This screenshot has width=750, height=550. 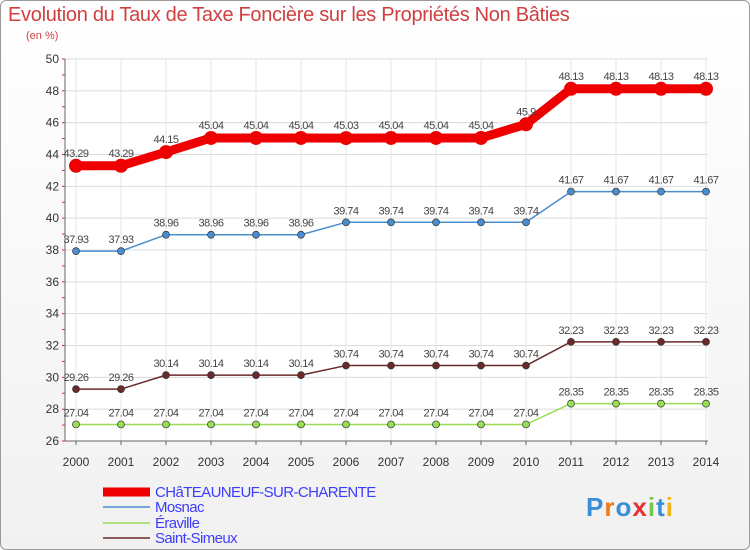 What do you see at coordinates (53, 59) in the screenshot?
I see `y-tick-label: 50` at bounding box center [53, 59].